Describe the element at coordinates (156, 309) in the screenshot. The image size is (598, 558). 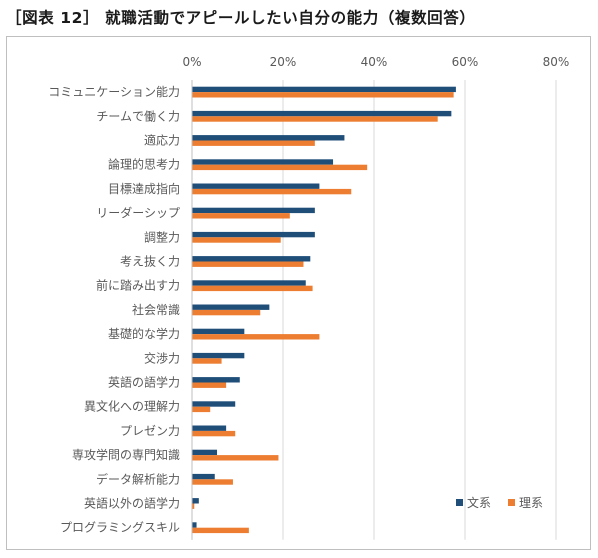
I see `category-label: 社会常識` at that location.